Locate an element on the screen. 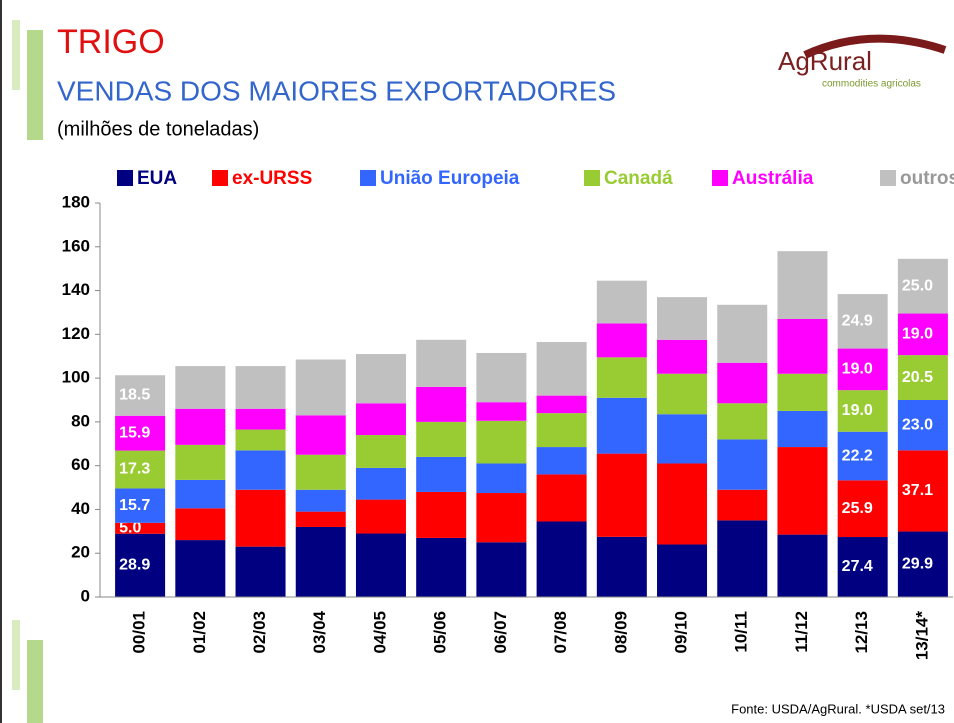  x-tick-label: 00/01 is located at coordinates (139, 632).